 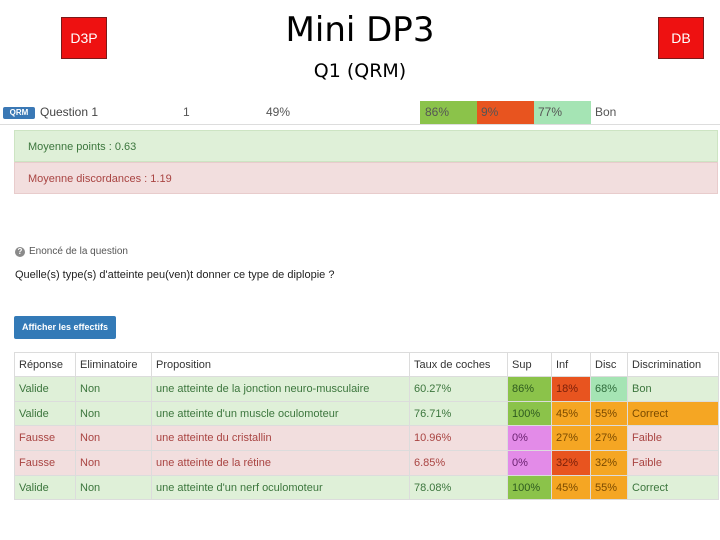 What do you see at coordinates (84, 38) in the screenshot?
I see `d3p-badge: D3P` at bounding box center [84, 38].